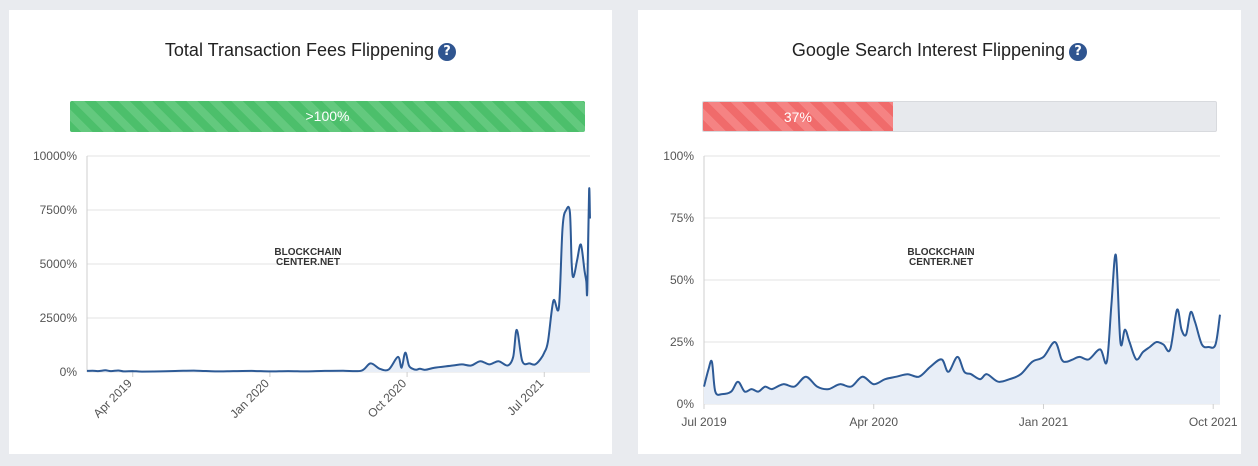 This screenshot has width=1258, height=466. I want to click on fees-card-title: Total Transaction Fees Flippening?, so click(310, 50).